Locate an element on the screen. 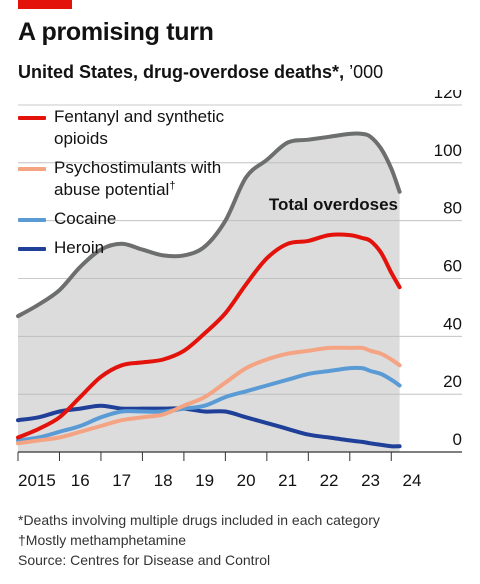  x-tick-label-23: 23 is located at coordinates (370, 480).